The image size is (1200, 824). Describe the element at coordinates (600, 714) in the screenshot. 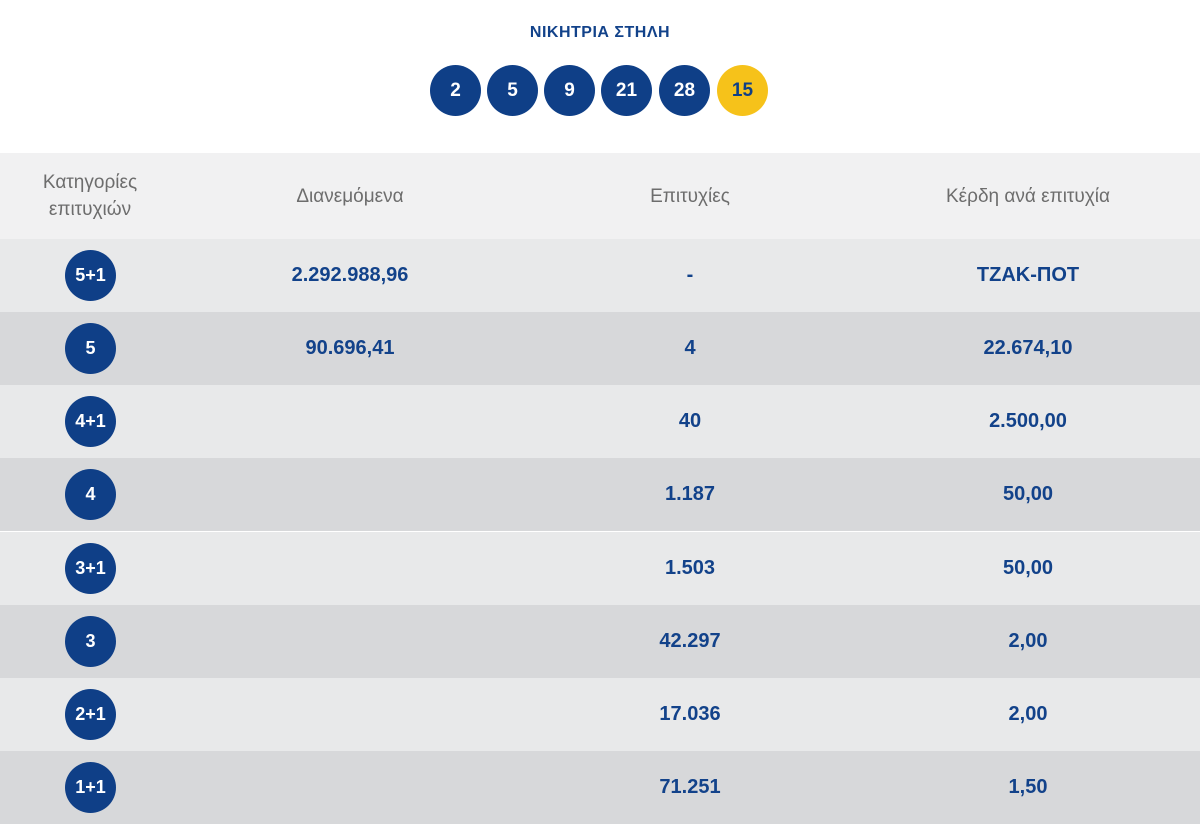

I see `table-row: 2+1 17.036 2,00` at that location.